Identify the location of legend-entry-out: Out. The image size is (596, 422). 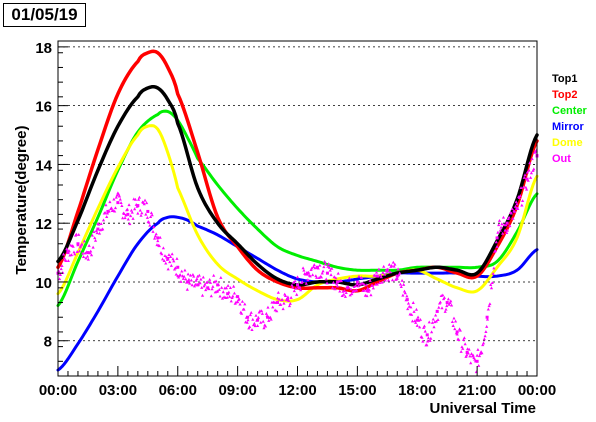
(561, 159).